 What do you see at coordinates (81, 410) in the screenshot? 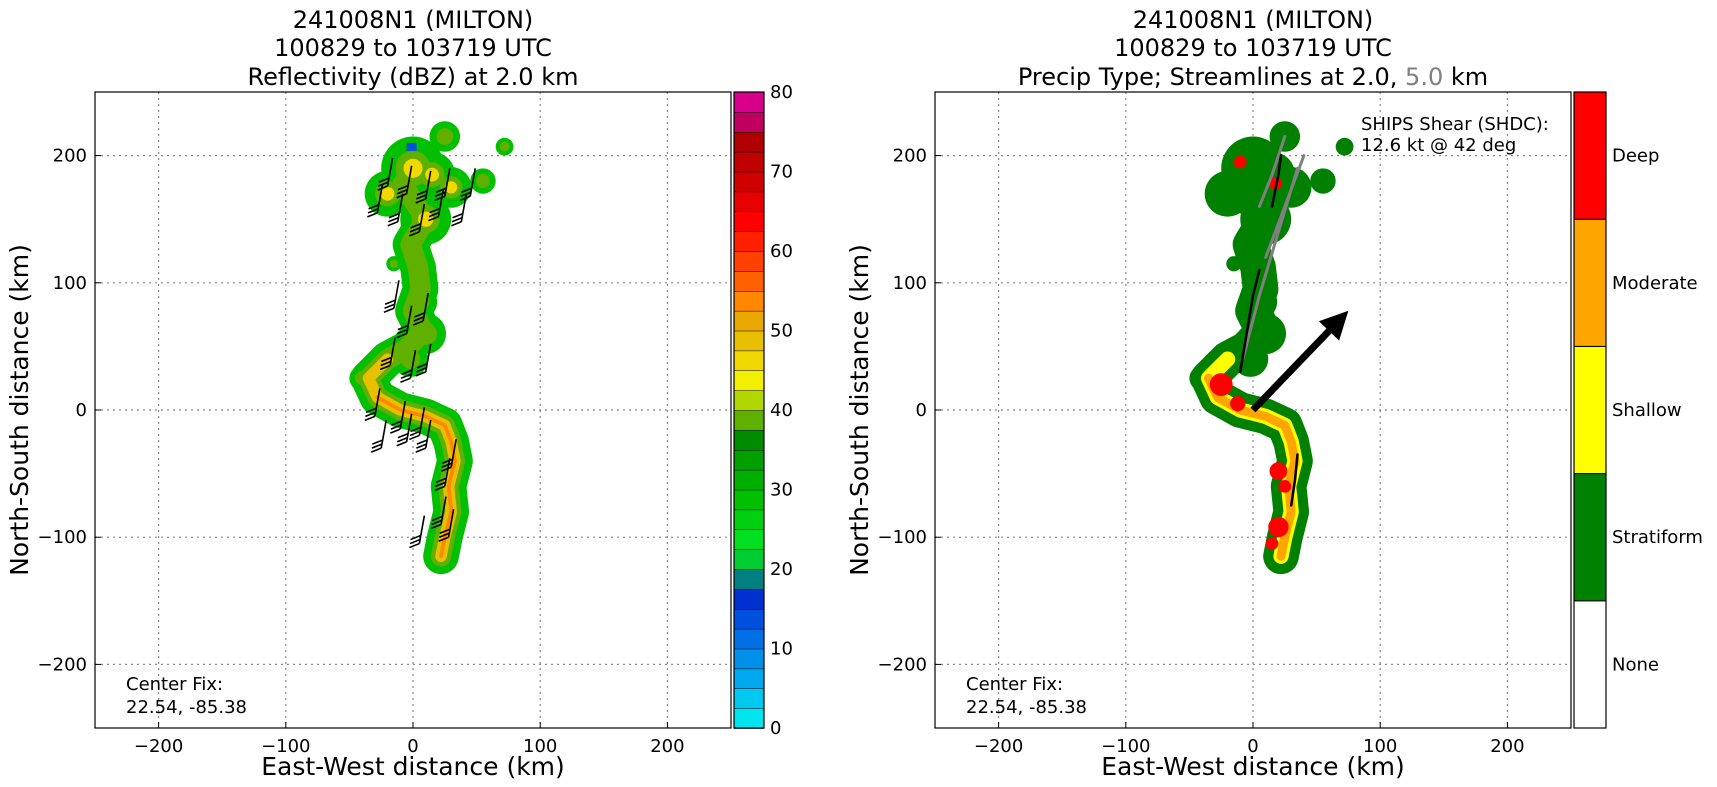
I see `left-ytick-label-2: 0` at bounding box center [81, 410].